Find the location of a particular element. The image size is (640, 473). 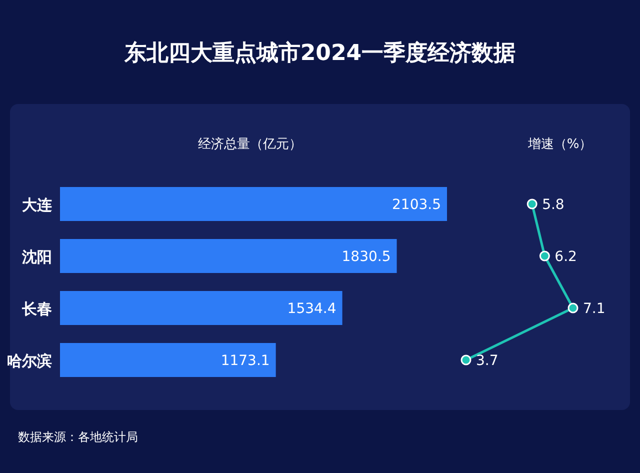

x-axis-title: 经济总量（亿元） is located at coordinates (250, 144).